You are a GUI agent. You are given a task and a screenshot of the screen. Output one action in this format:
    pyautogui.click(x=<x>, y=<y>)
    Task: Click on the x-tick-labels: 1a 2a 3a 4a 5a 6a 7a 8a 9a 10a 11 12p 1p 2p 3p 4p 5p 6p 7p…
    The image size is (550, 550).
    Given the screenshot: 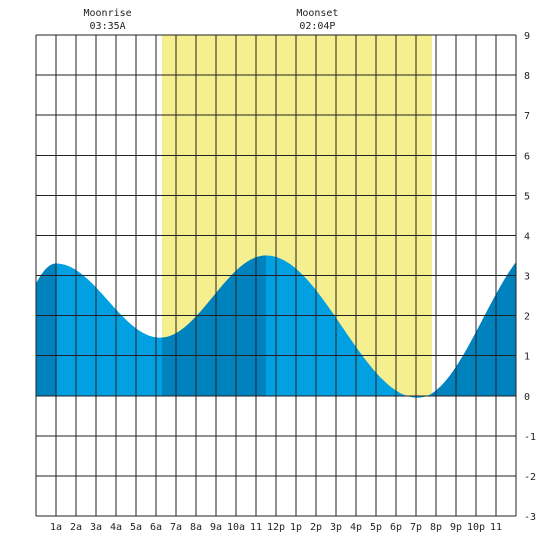 What is the action you would take?
    pyautogui.click(x=276, y=527)
    